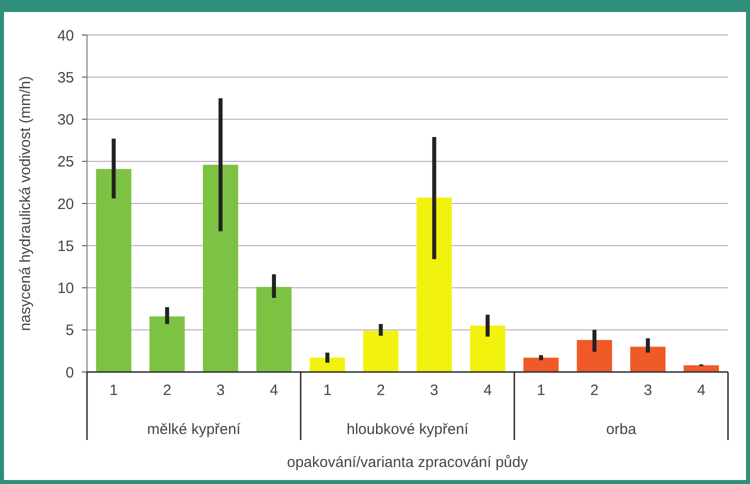 The image size is (750, 484). Describe the element at coordinates (65, 77) in the screenshot. I see `y-tick-label: 35` at that location.